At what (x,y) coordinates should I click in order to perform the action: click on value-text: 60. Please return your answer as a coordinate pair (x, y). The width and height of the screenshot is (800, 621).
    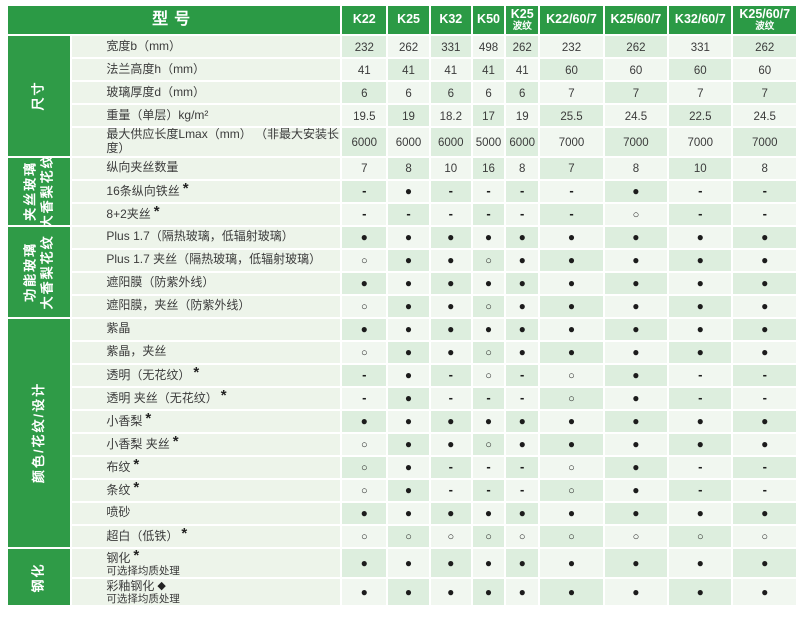
    Looking at the image, I should click on (636, 70).